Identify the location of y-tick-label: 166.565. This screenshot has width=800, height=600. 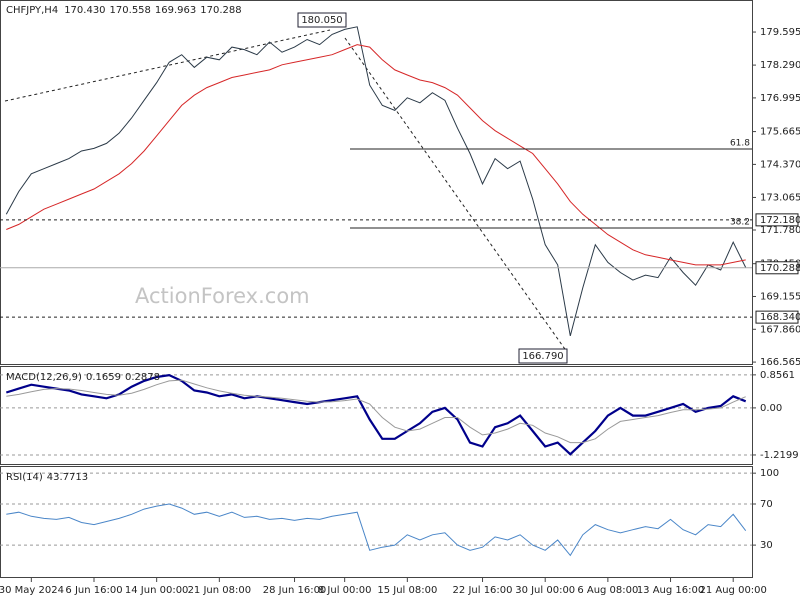
(780, 362).